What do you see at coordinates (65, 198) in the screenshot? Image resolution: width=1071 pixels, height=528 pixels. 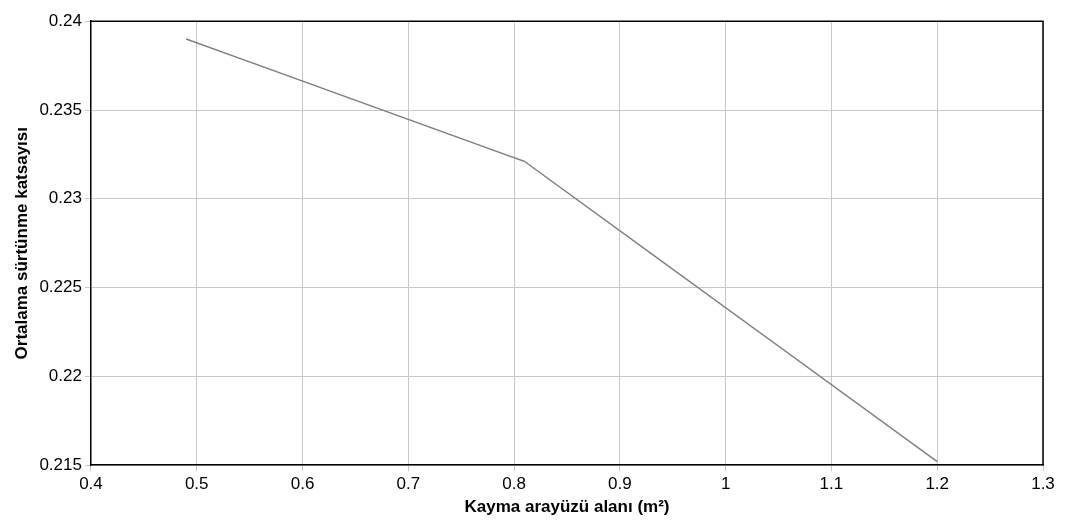 I see `y-tick-label: 0.23` at bounding box center [65, 198].